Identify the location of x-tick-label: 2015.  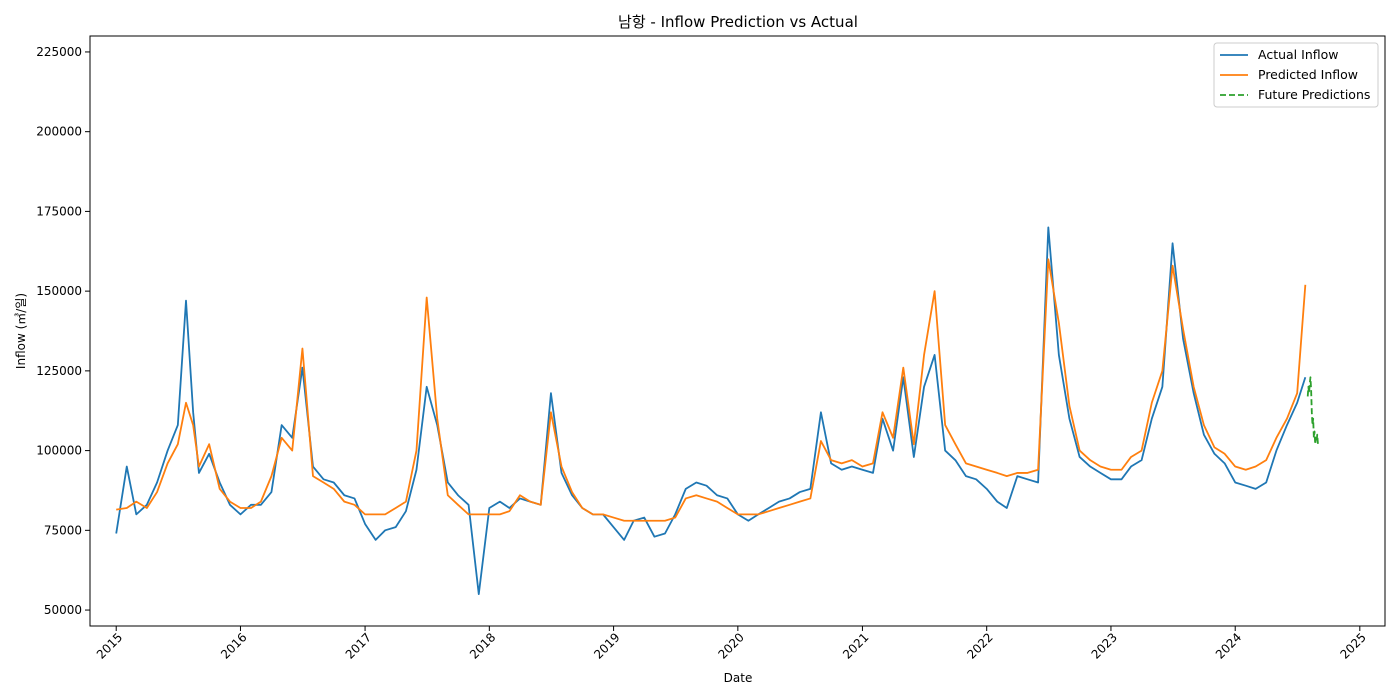
(109, 645).